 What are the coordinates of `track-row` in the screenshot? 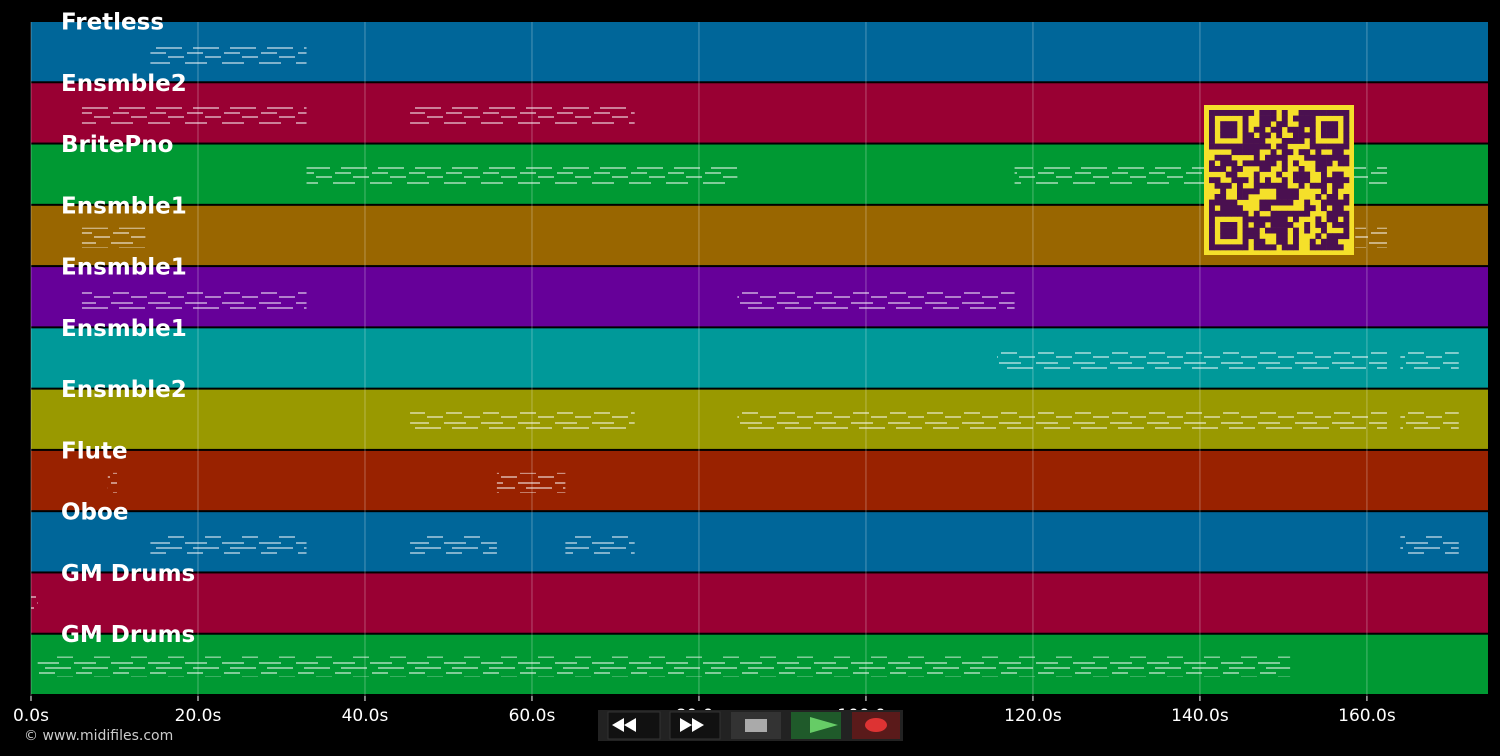 It's located at (759, 480).